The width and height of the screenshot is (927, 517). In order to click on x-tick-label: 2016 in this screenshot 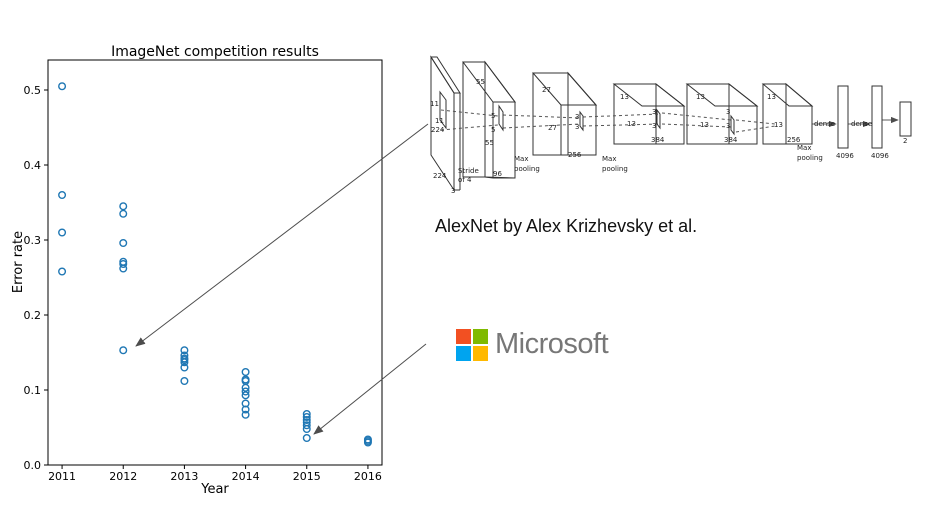, I will do `click(368, 476)`.